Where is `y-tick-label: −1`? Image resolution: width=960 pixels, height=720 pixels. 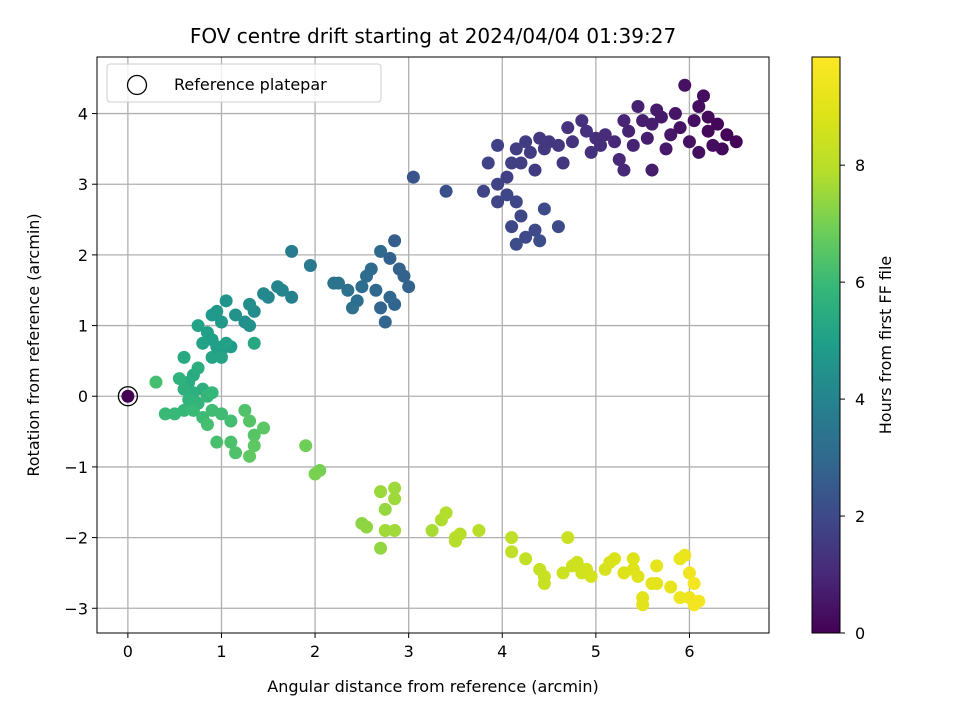 y-tick-label: −1 is located at coordinates (76, 467).